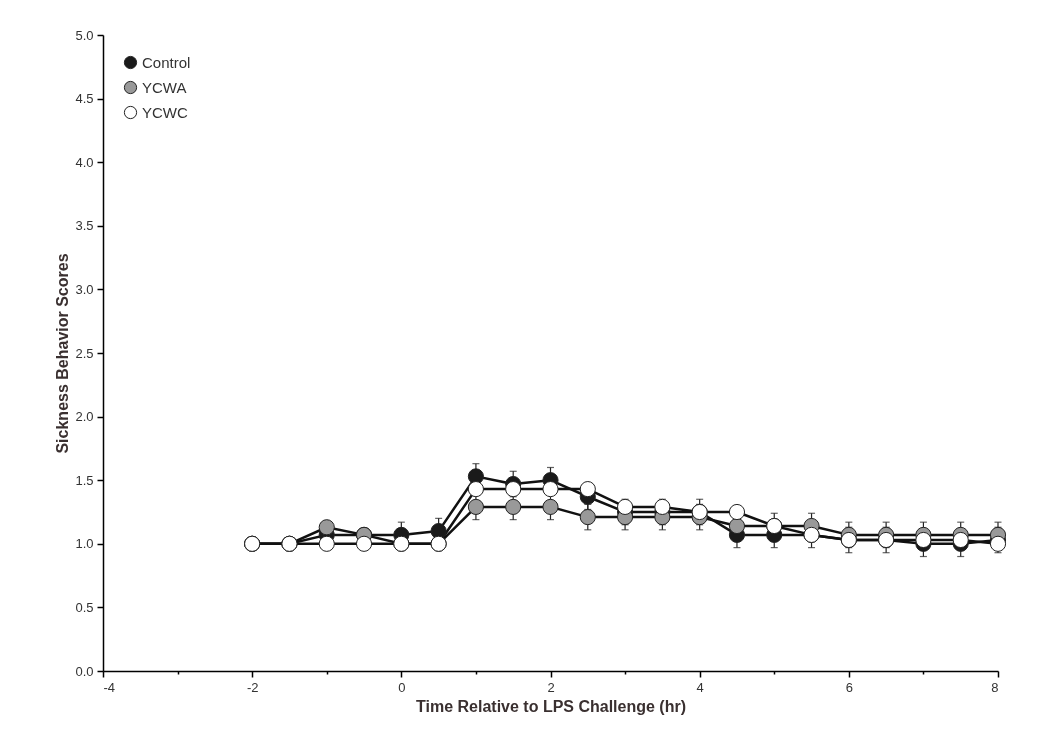 The height and width of the screenshot is (753, 1050). I want to click on x-tick-label: 8, so click(995, 687).